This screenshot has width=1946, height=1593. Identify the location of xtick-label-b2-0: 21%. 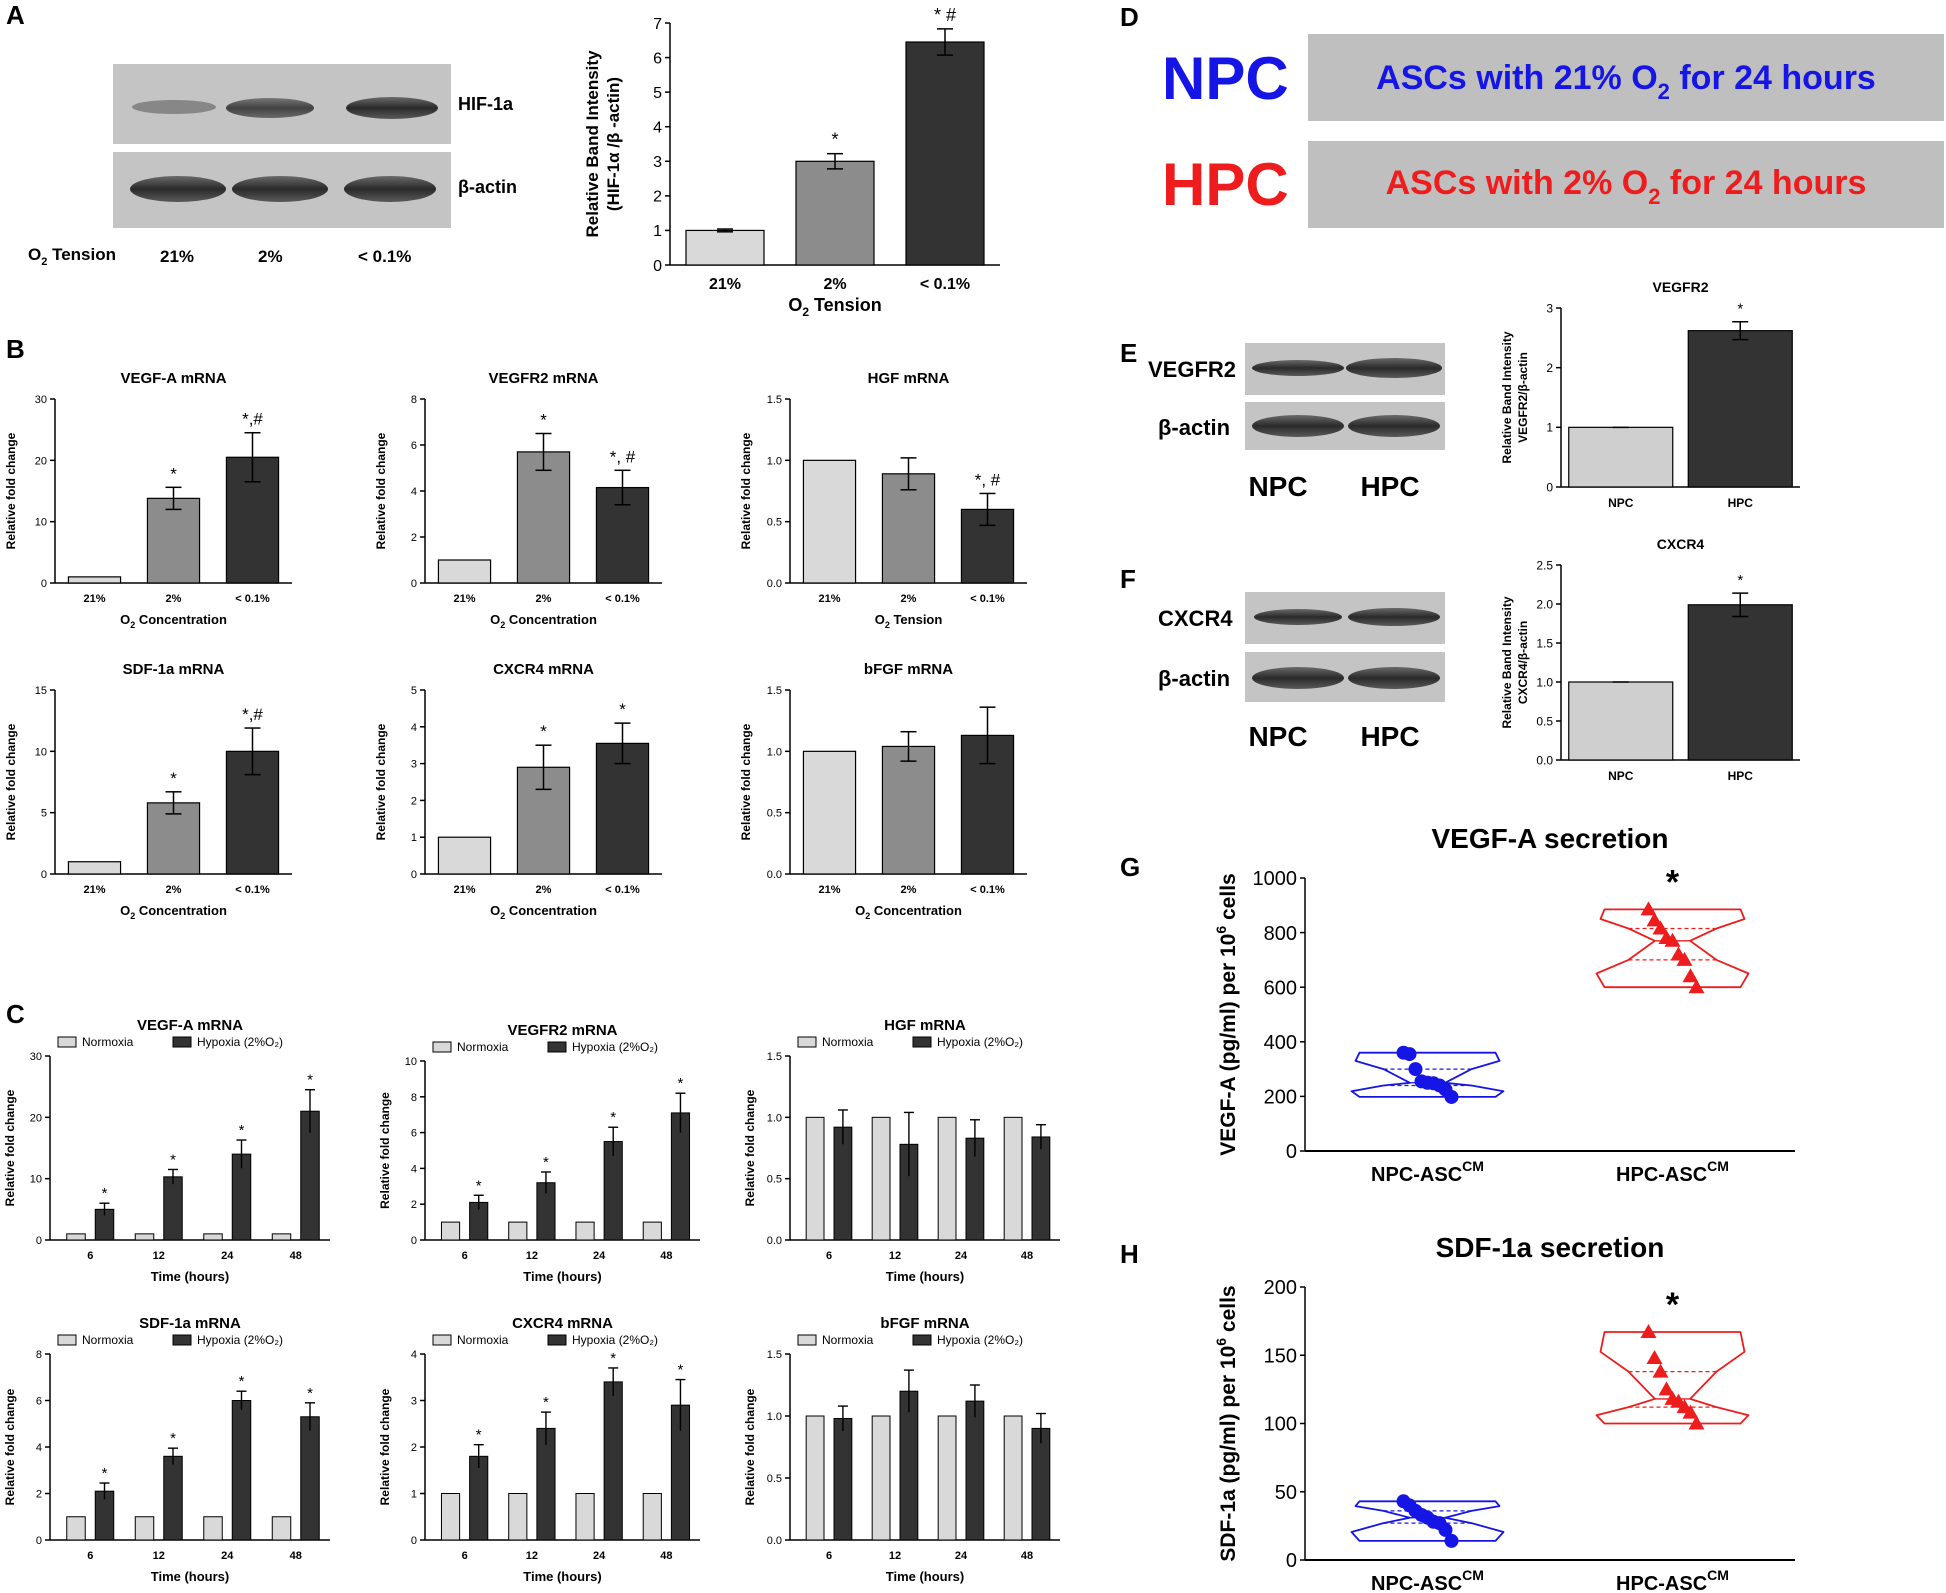
(464, 599).